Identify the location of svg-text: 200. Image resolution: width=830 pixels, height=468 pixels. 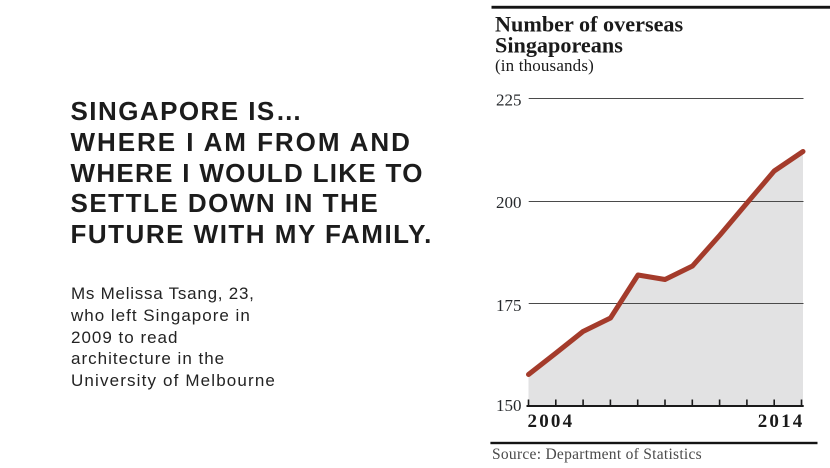
(509, 202).